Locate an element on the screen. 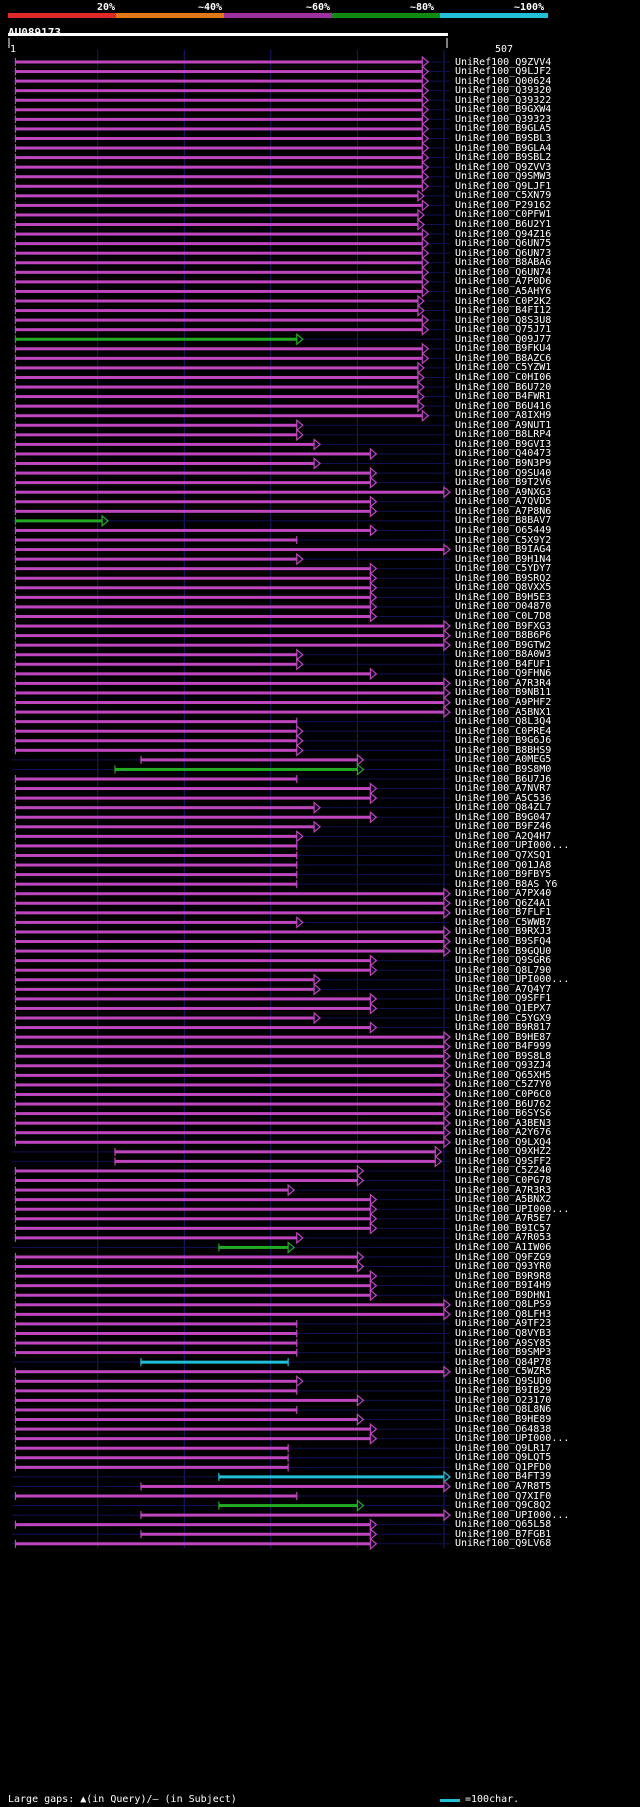  hit-label: UniRef100_Q7XIF0 is located at coordinates (503, 1496).